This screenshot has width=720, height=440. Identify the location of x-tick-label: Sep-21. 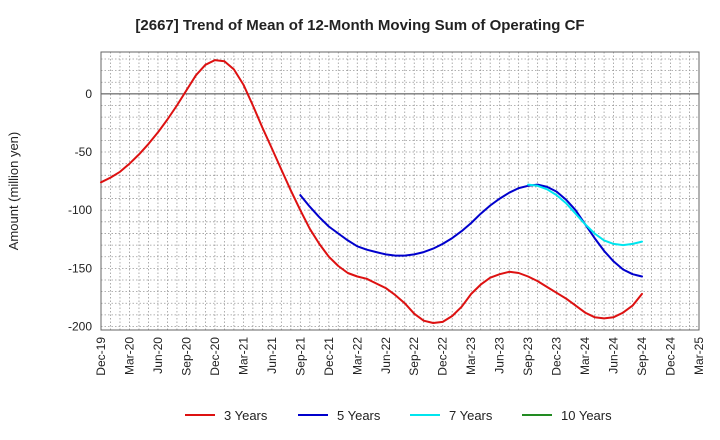
(300, 356).